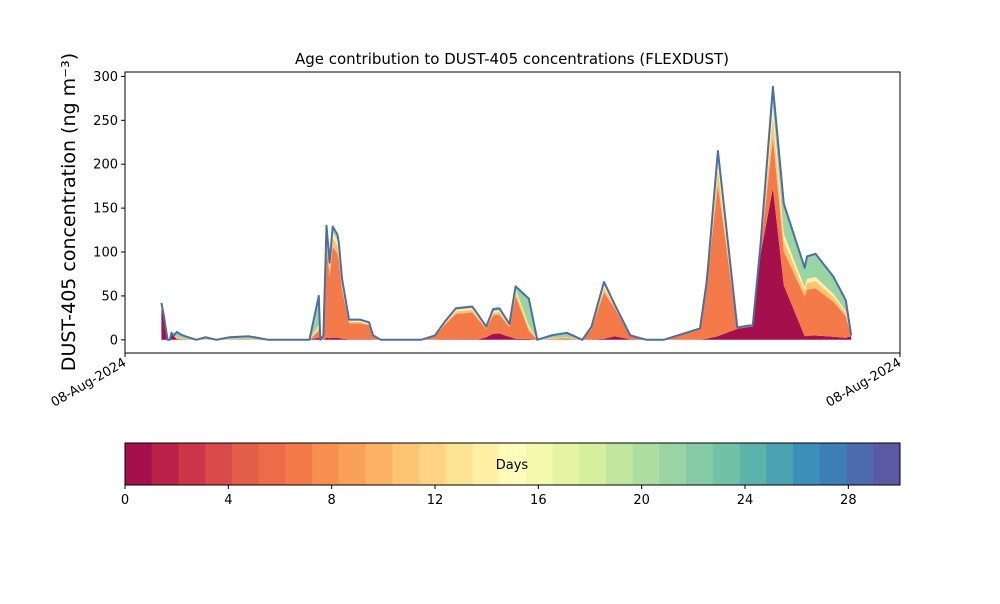 This screenshot has height=604, width=1000. I want to click on x-axis: 08-Aug-2024 08-Aug-2024, so click(476, 382).